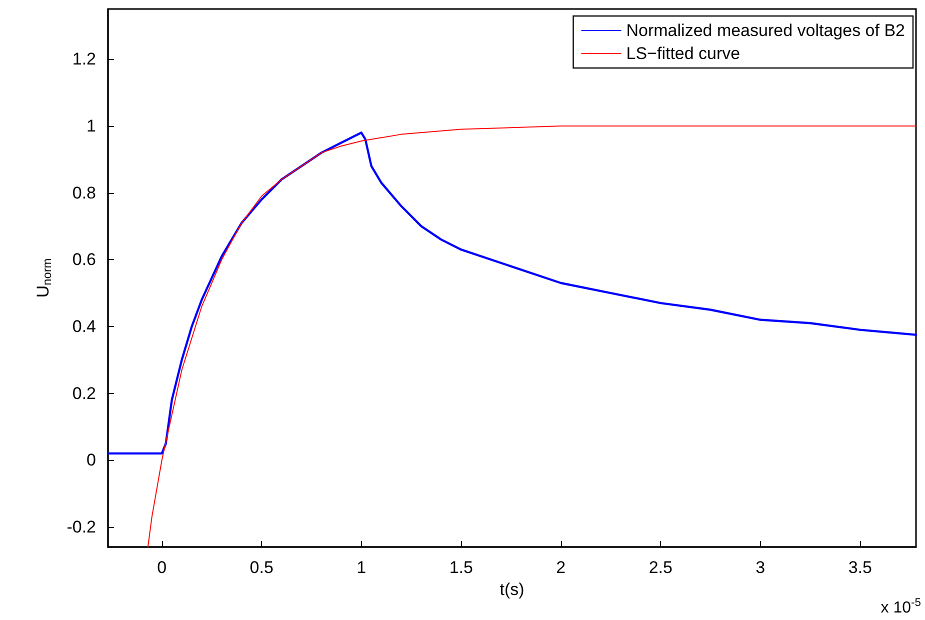  I want to click on y-axis-title: Unorm, so click(43, 278).